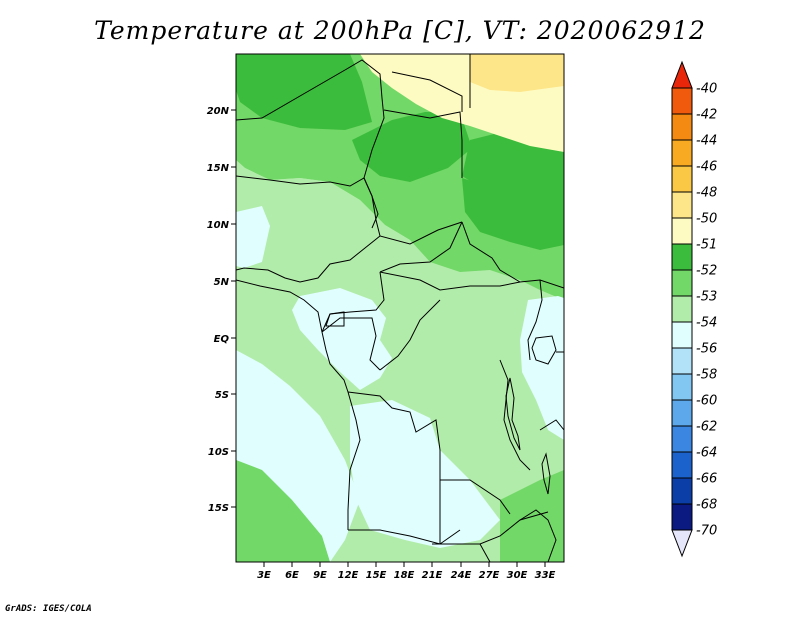  What do you see at coordinates (333, 215) in the screenshot?
I see `field-band-light-west` at bounding box center [333, 215].